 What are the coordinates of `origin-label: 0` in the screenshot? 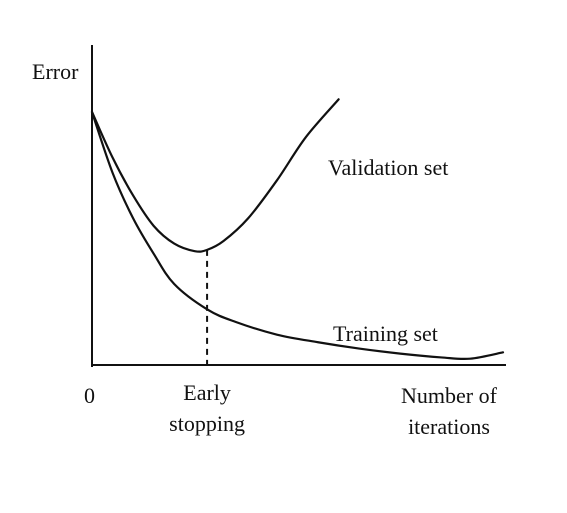 It's located at (89, 395).